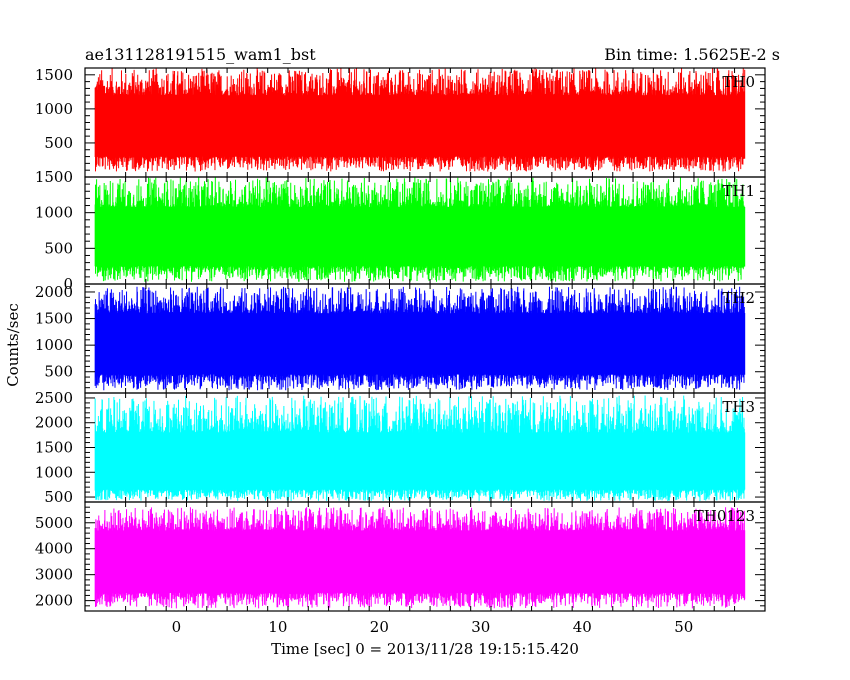 This screenshot has width=850, height=680. Describe the element at coordinates (420, 558) in the screenshot. I see `series-trace-th0123` at that location.